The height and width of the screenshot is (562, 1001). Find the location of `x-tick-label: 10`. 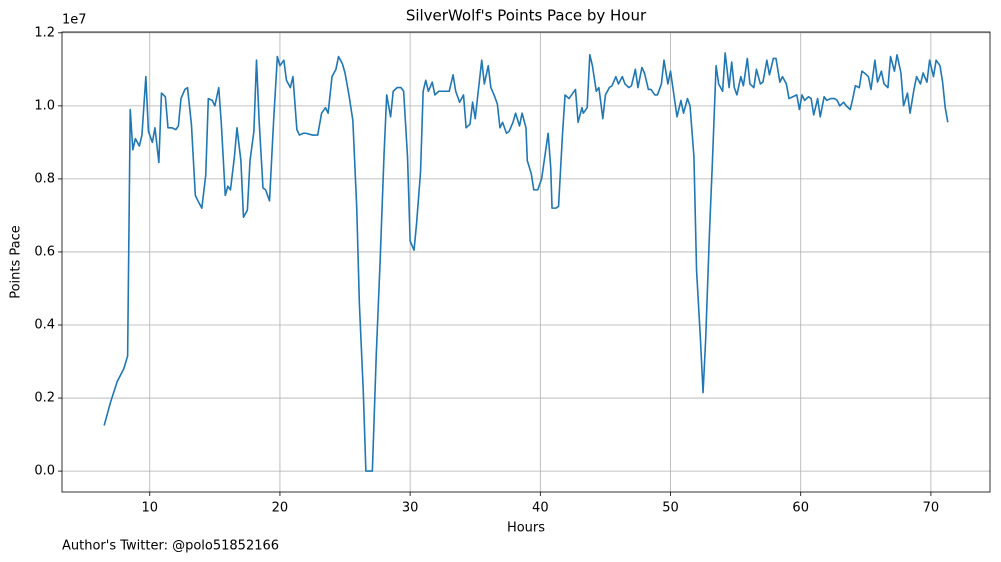

x-tick-label: 10 is located at coordinates (149, 508).